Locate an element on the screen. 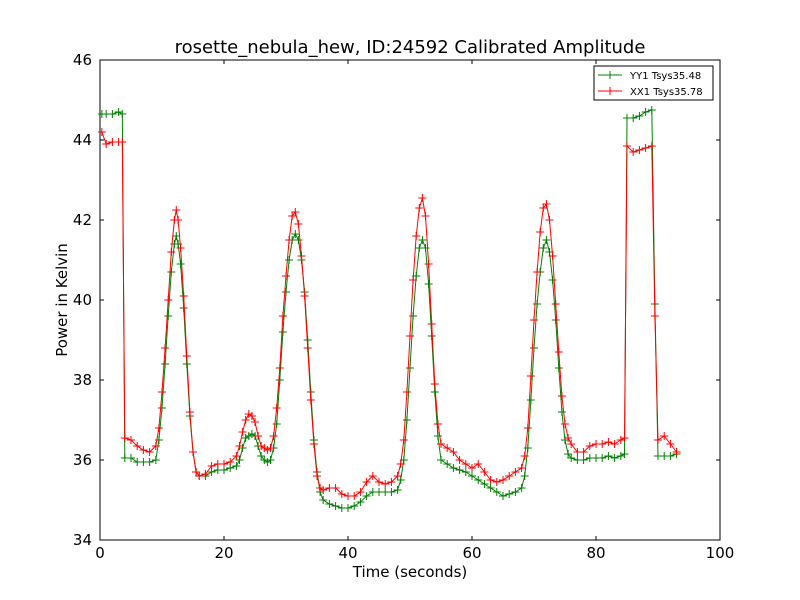  legend-entry: YY1 Tsys35.48 is located at coordinates (649, 76).